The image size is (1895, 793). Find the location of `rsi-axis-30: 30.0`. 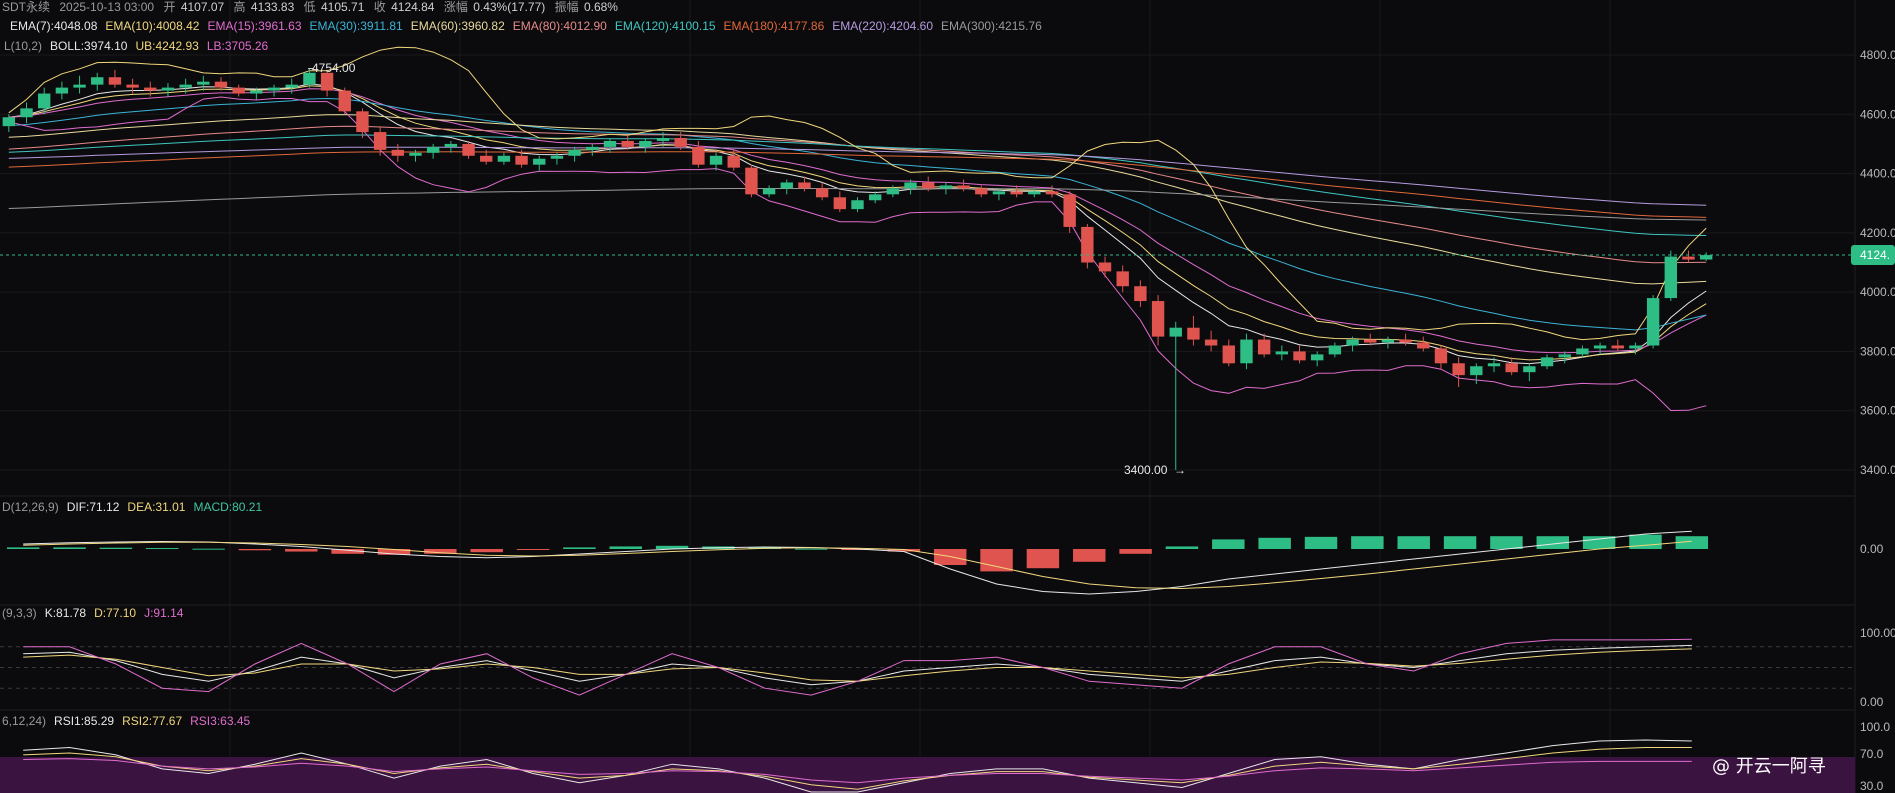

rsi-axis-30: 30.0 is located at coordinates (1872, 786).